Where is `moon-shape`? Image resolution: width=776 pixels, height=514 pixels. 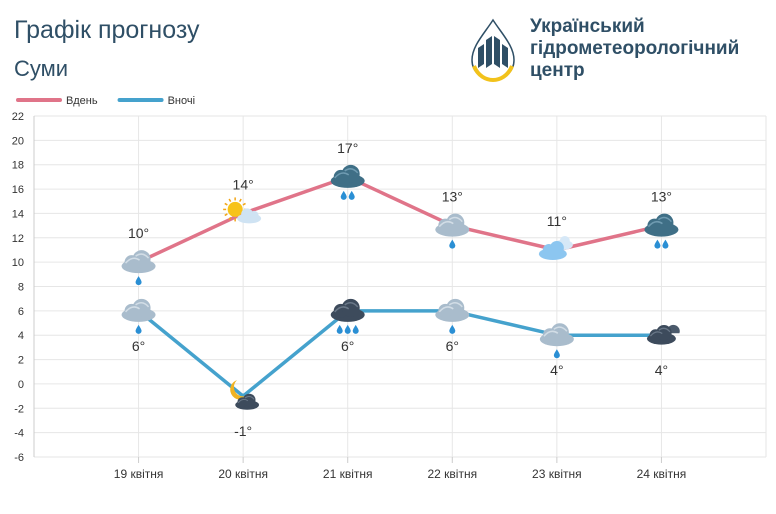 moon-shape is located at coordinates (240, 390).